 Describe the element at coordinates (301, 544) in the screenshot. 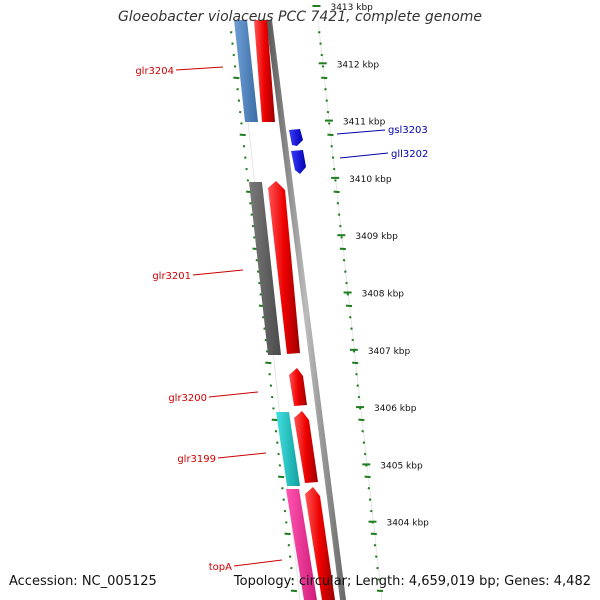

I see `gene-block-topA` at that location.